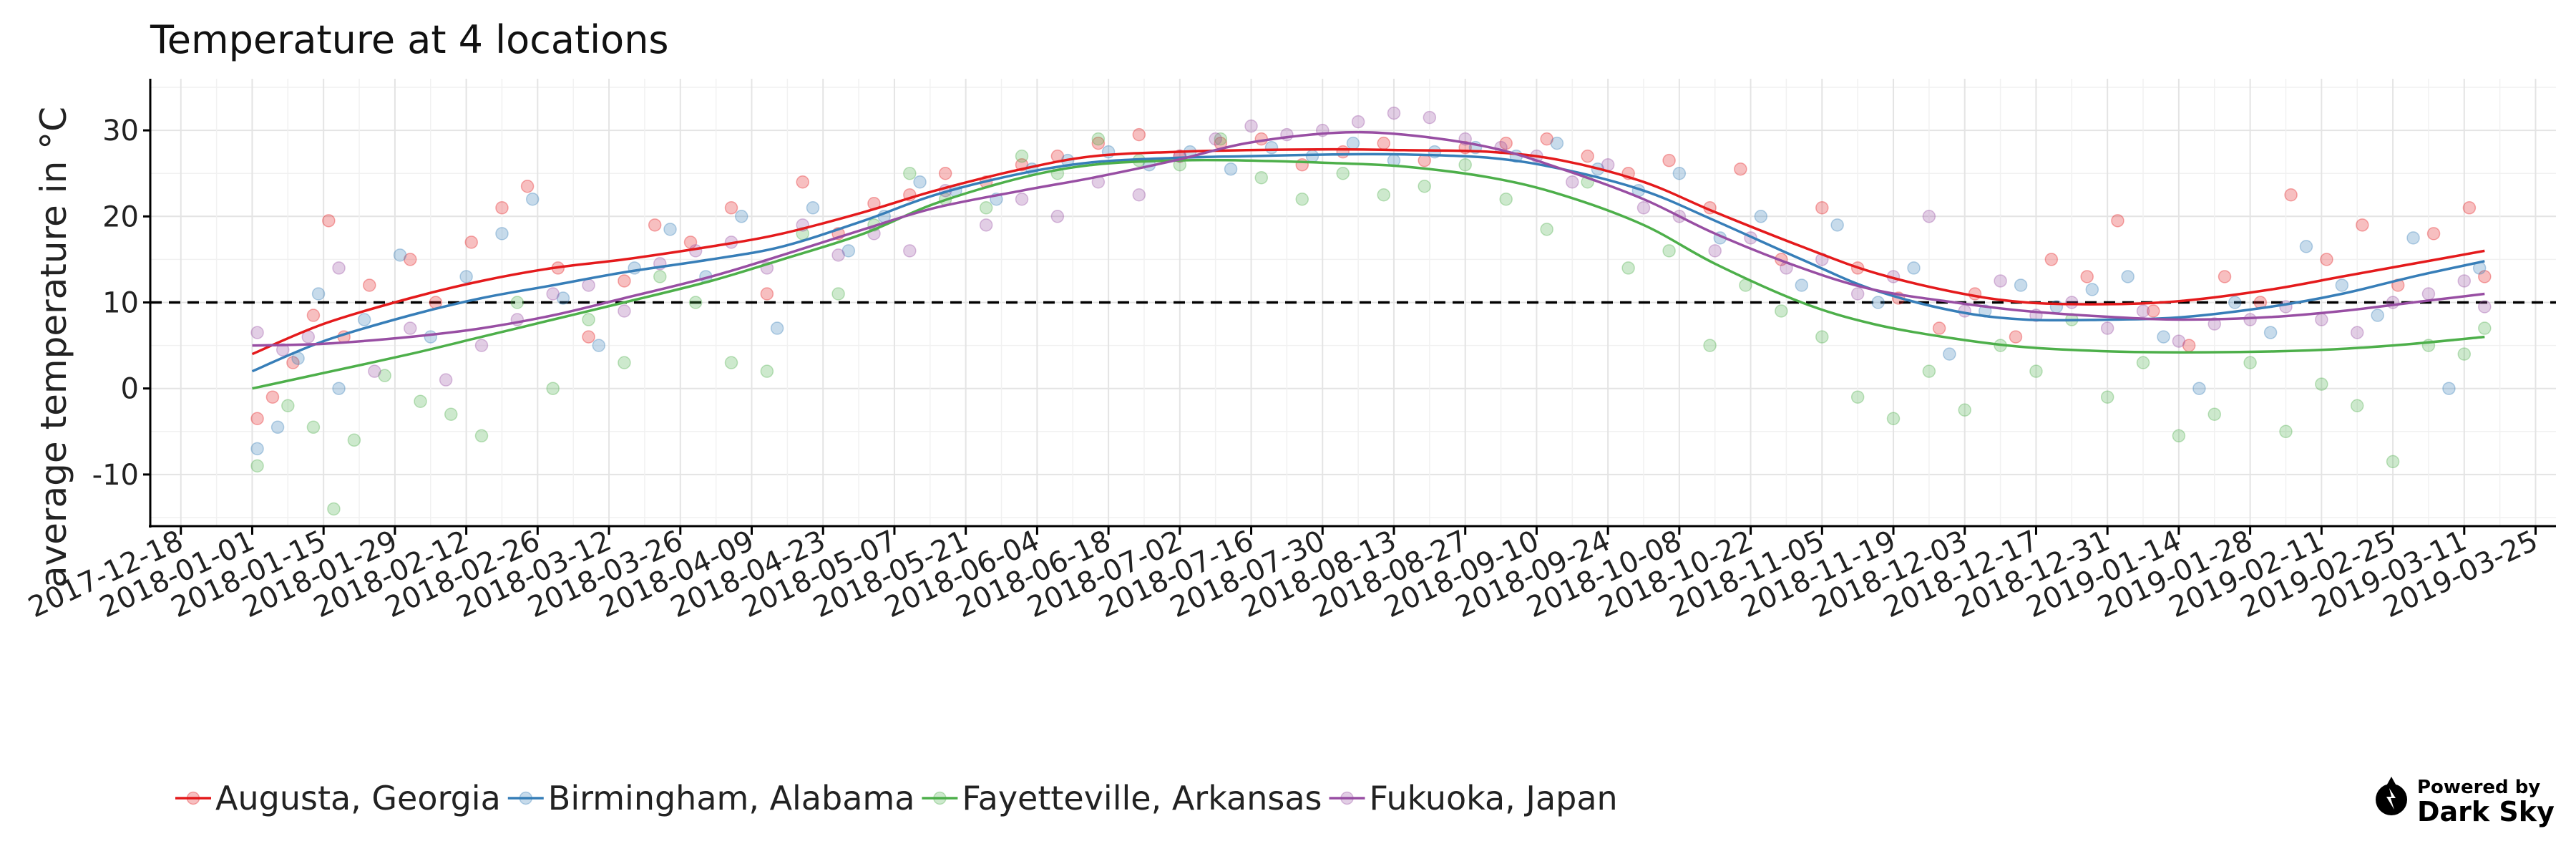 This screenshot has width=2576, height=859. Describe the element at coordinates (120, 131) in the screenshot. I see `y-tick-label: 30` at that location.